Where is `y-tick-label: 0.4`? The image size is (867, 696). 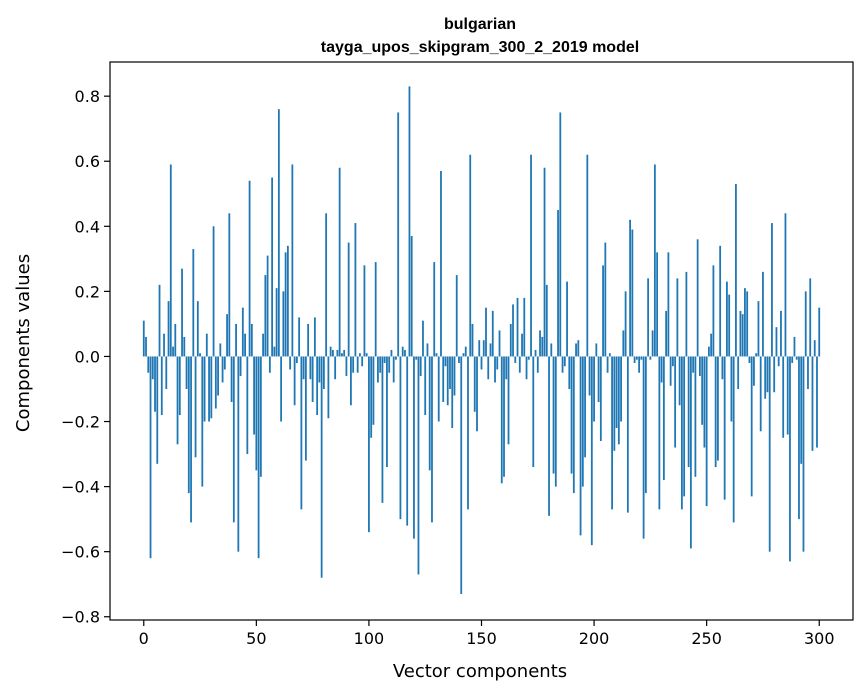
y-tick-label: 0.4 is located at coordinates (87, 226).